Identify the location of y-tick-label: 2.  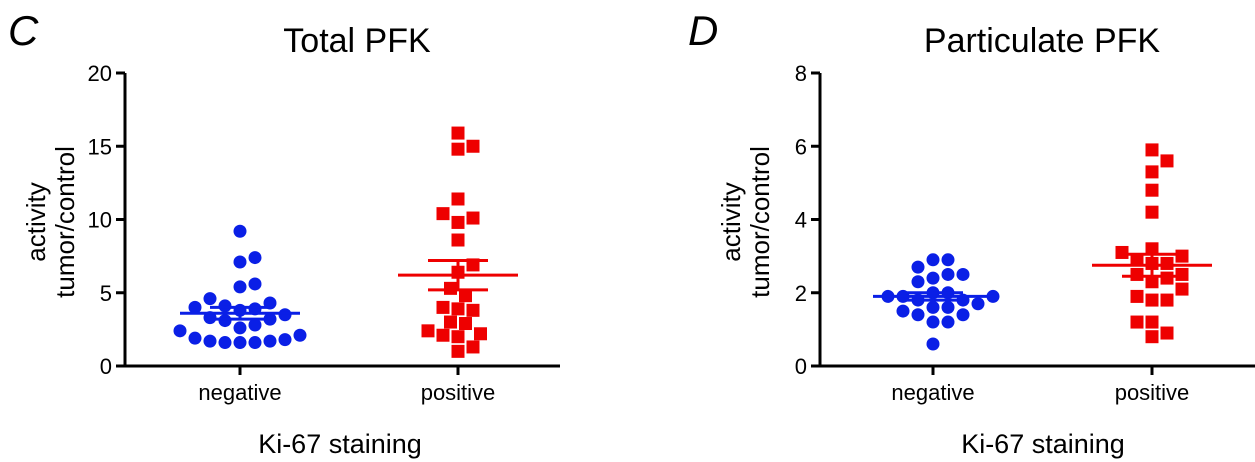
(801, 293).